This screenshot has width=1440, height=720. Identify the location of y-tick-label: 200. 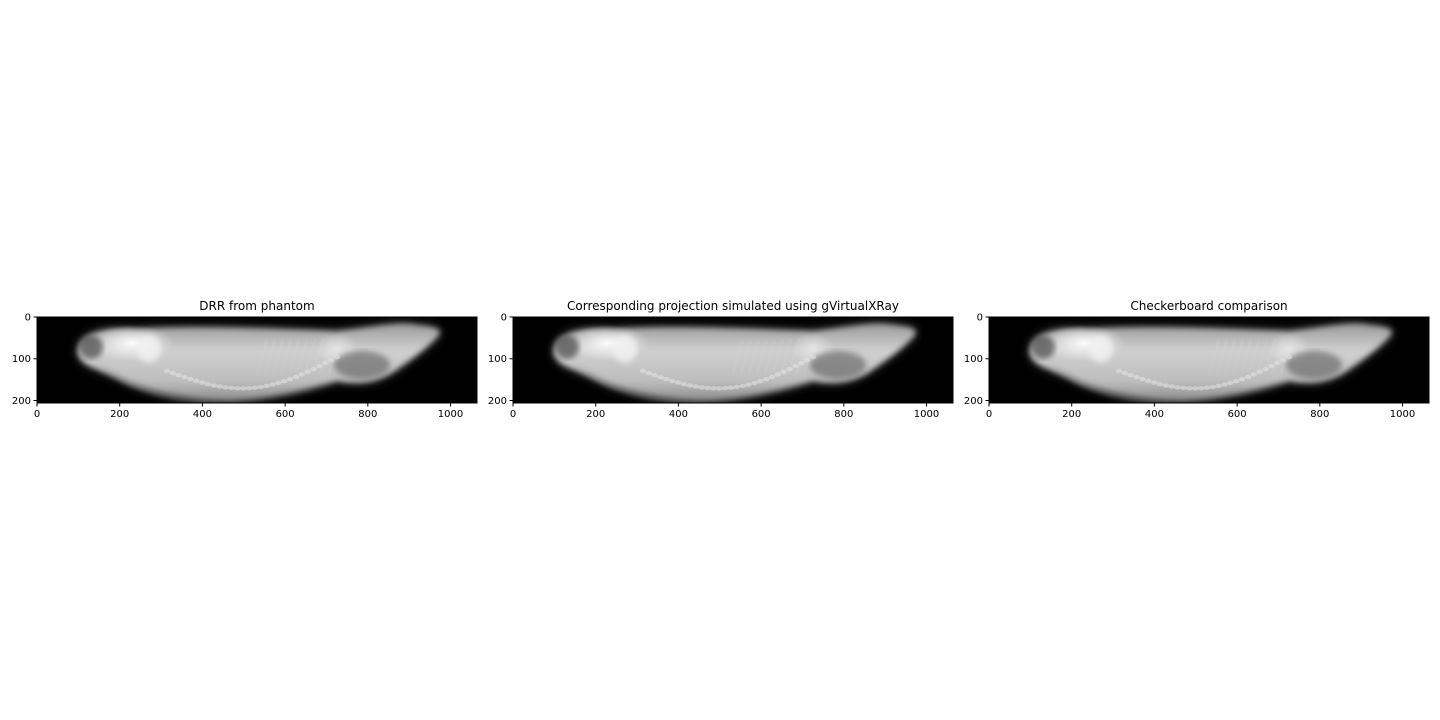
(21, 401).